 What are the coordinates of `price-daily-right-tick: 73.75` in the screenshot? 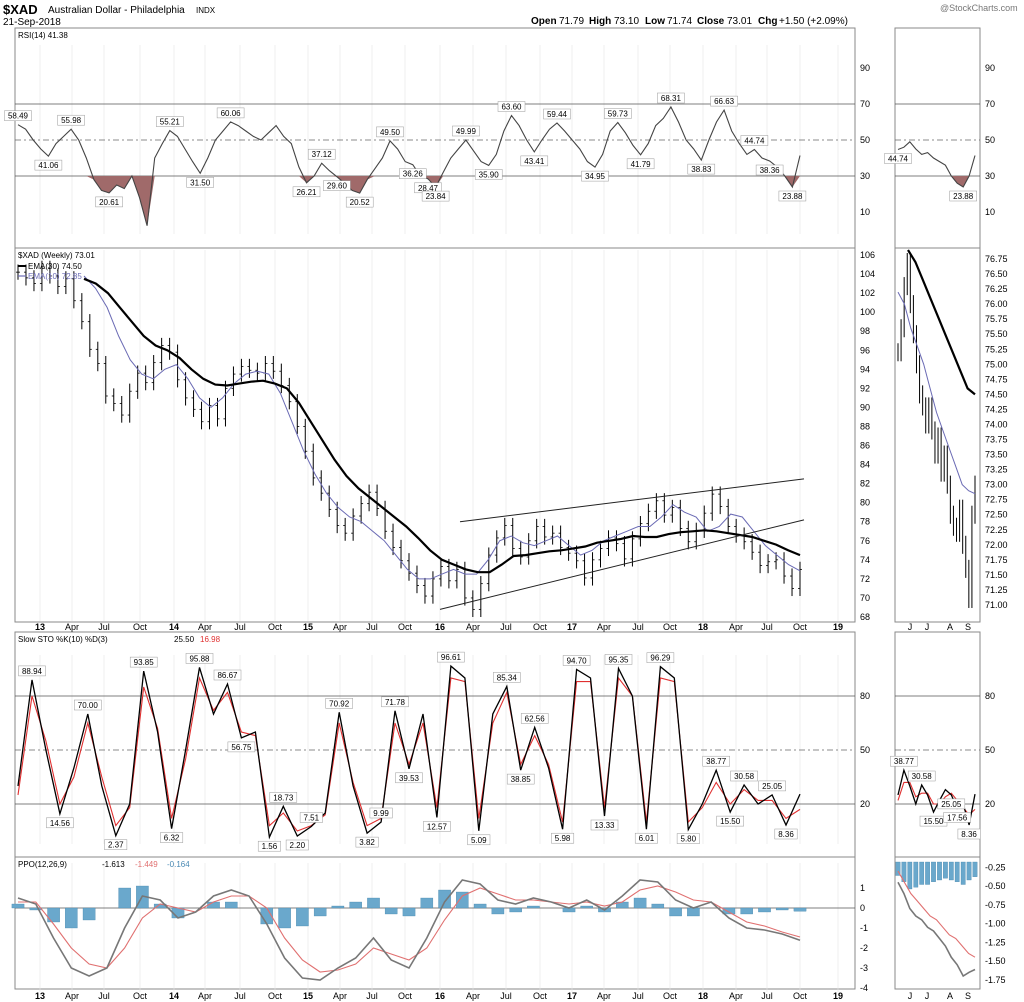 It's located at (996, 440).